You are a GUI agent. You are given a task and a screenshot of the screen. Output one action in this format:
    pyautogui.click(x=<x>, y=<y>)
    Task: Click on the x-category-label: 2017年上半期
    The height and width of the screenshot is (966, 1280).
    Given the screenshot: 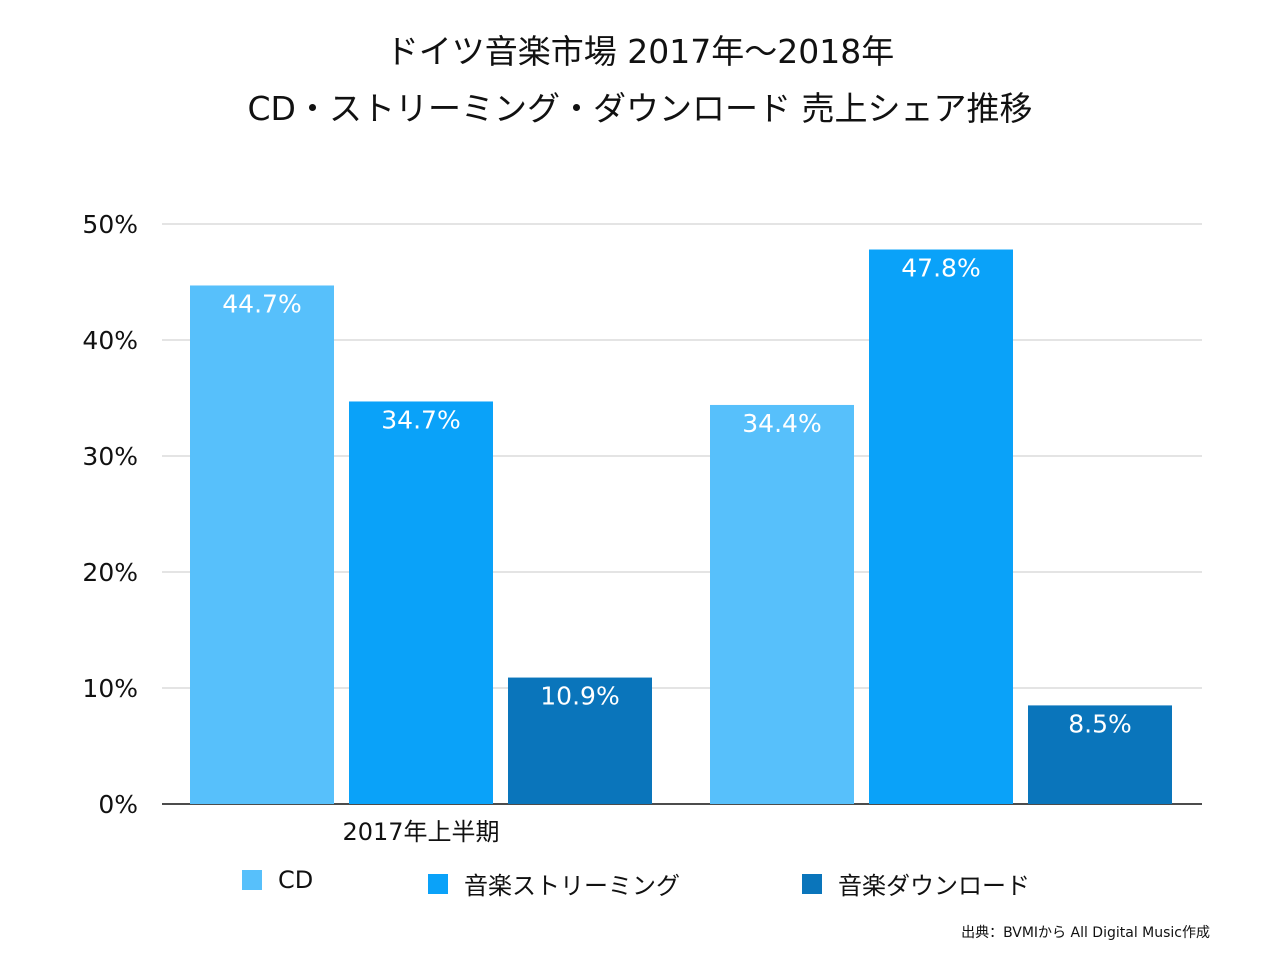 What is the action you would take?
    pyautogui.click(x=420, y=832)
    